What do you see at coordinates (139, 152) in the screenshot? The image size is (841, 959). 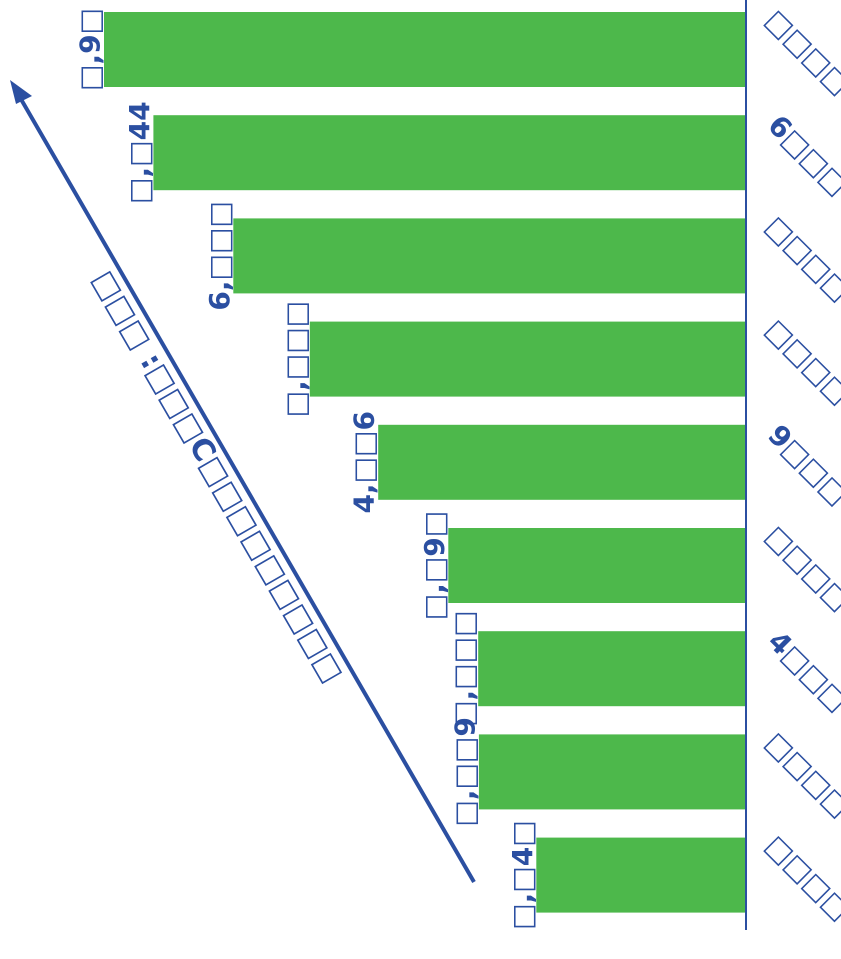 I see `bar-value-label: □,□44` at bounding box center [139, 152].